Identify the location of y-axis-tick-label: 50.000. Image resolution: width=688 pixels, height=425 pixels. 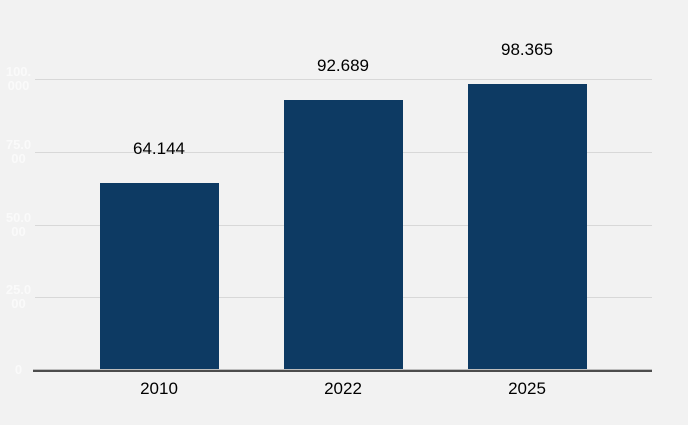
(18, 224).